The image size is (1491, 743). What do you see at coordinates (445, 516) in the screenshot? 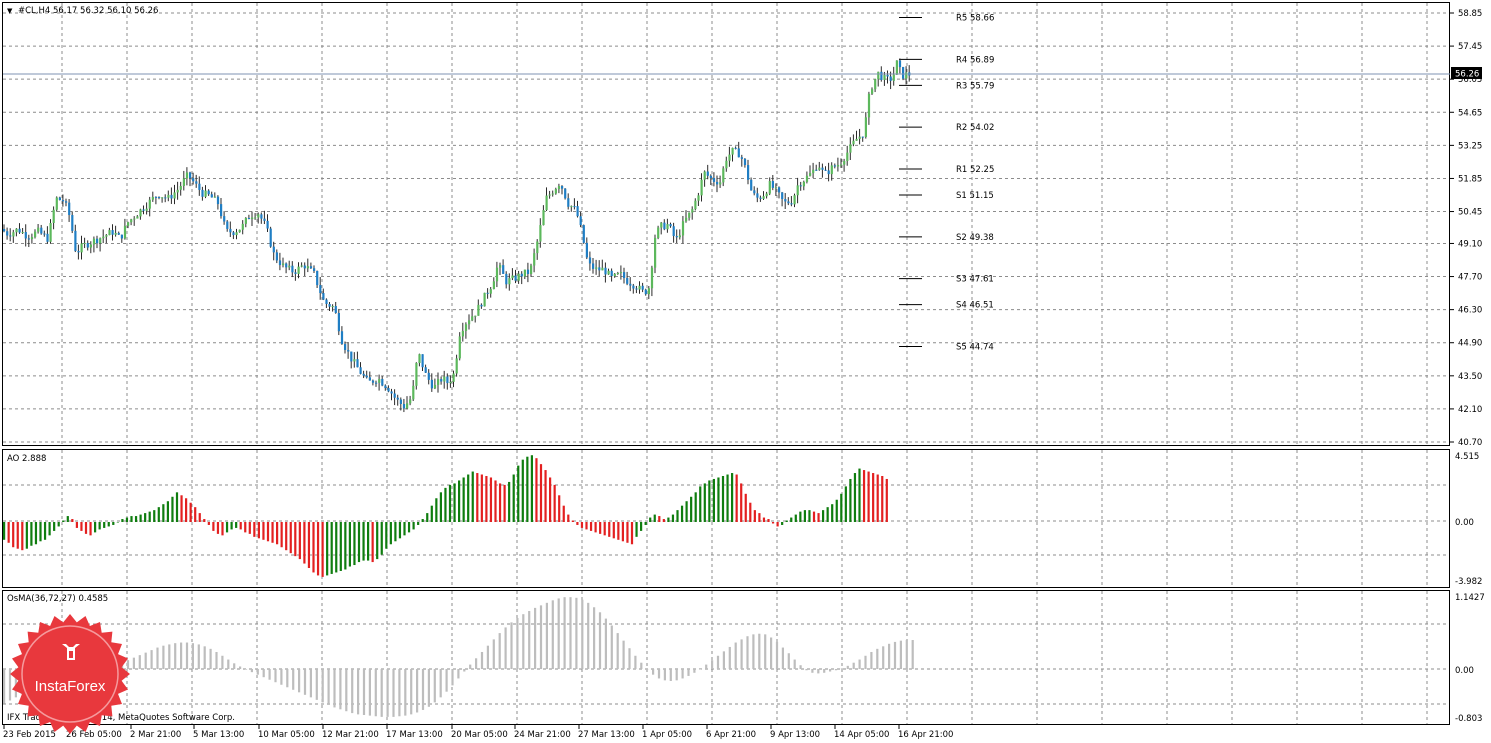
I see `ao-histogram` at bounding box center [445, 516].